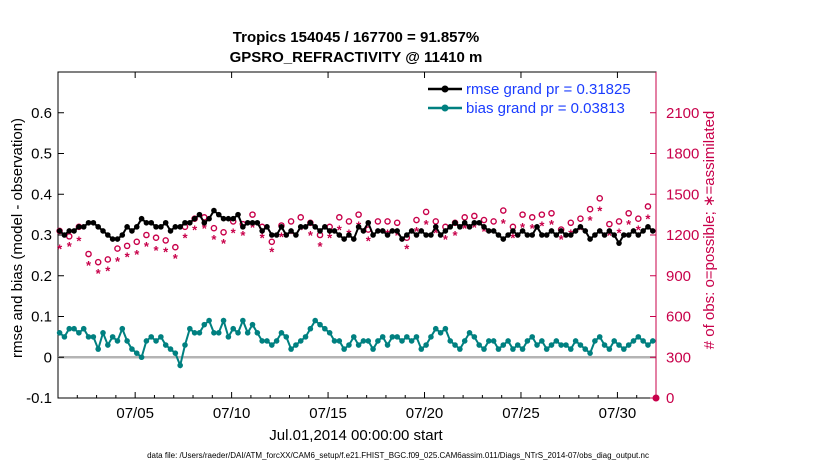 The width and height of the screenshot is (830, 470). I want to click on x-tick-label: 07/10, so click(232, 413).